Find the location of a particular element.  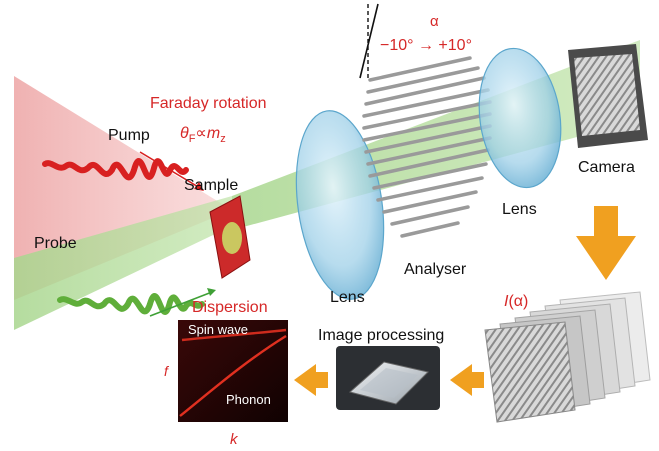

spin-wave-label: Spin wave is located at coordinates (218, 329).